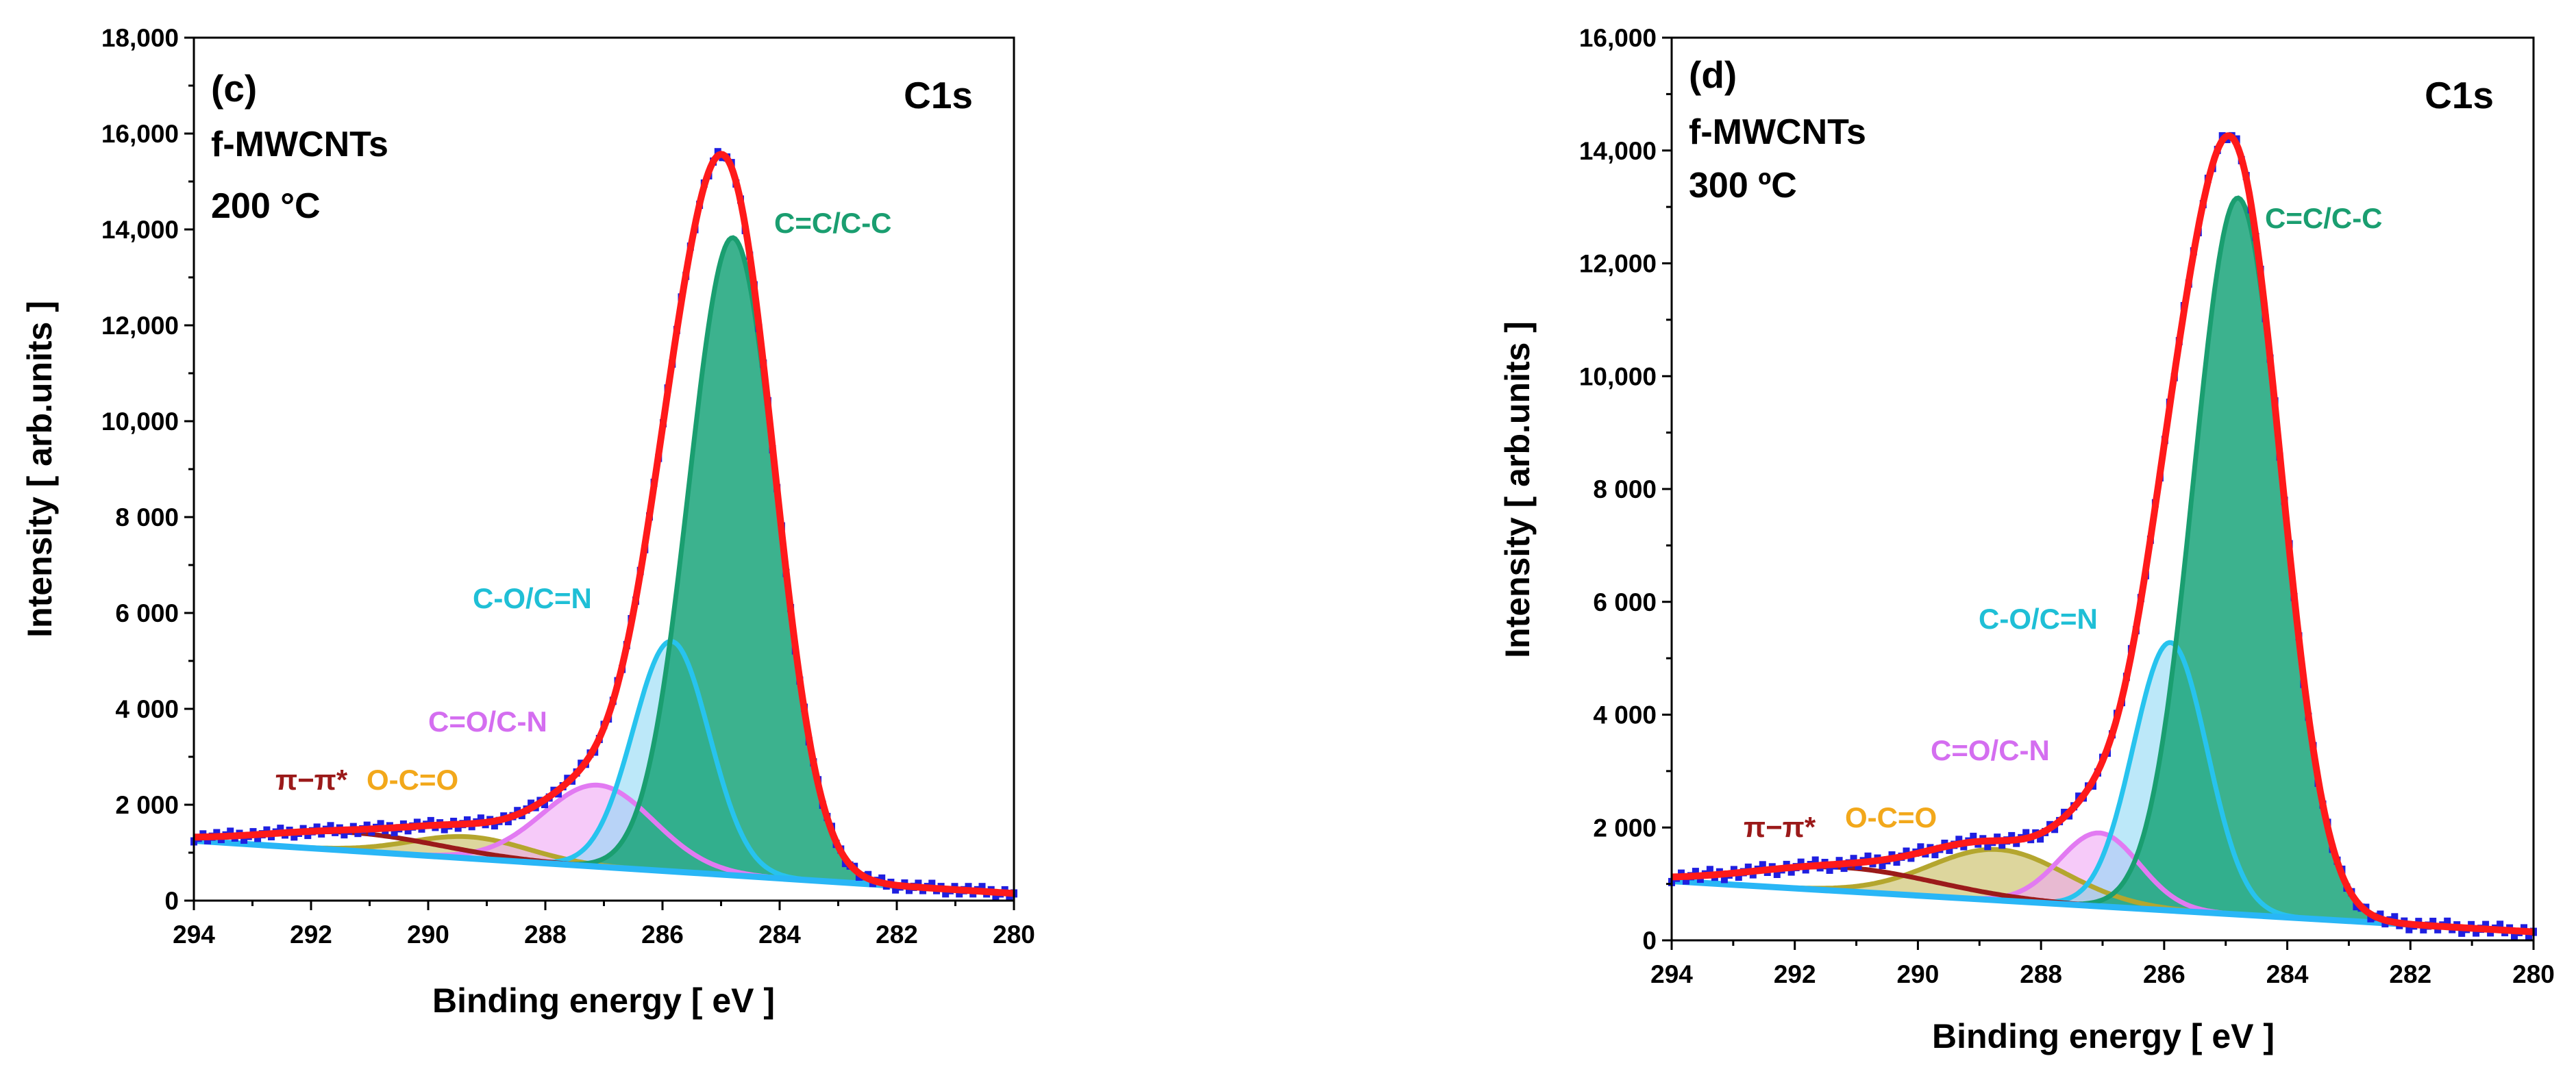 This screenshot has height=1078, width=2576. Describe the element at coordinates (1625, 602) in the screenshot. I see `d-y-tick-label: 6 000` at that location.